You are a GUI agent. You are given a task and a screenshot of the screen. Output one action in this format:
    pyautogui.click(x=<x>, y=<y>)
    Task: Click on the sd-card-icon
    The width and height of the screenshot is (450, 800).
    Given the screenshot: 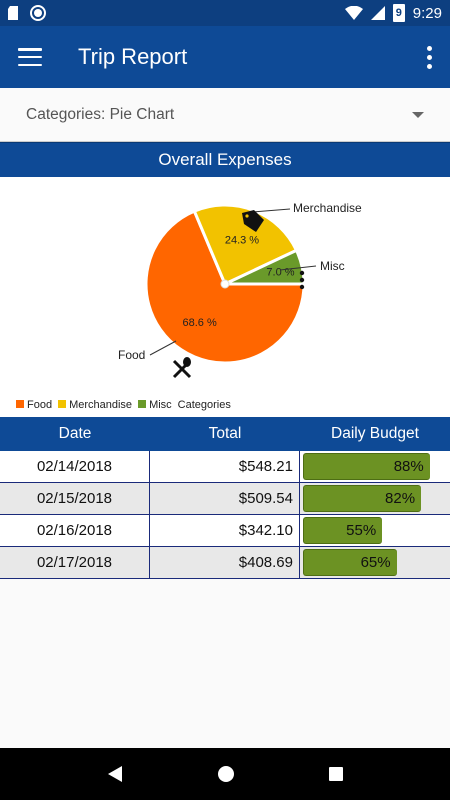 What is the action you would take?
    pyautogui.click(x=13, y=13)
    